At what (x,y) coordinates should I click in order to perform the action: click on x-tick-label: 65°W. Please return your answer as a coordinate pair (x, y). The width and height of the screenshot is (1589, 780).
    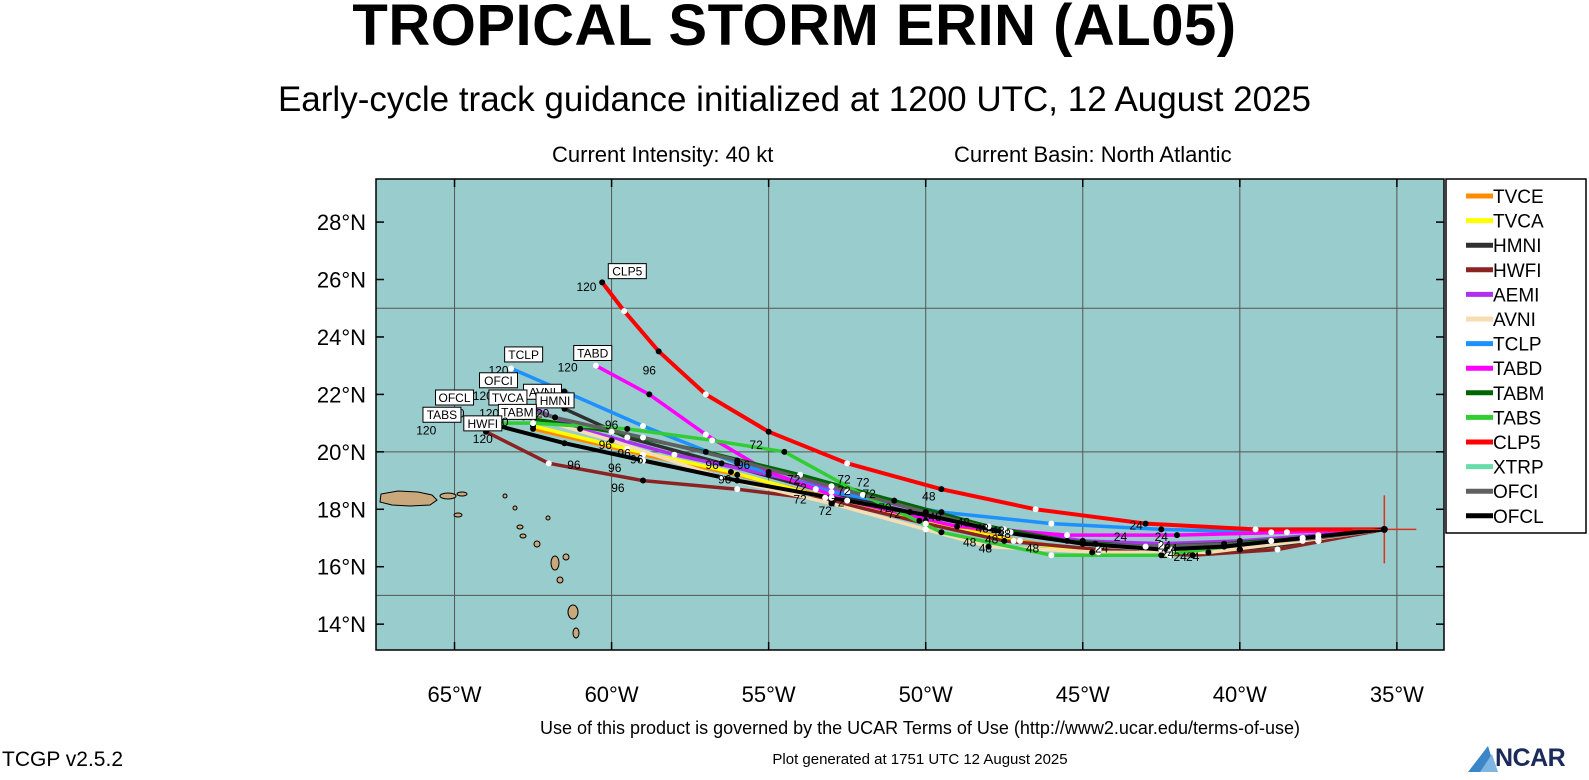
    Looking at the image, I should click on (455, 694).